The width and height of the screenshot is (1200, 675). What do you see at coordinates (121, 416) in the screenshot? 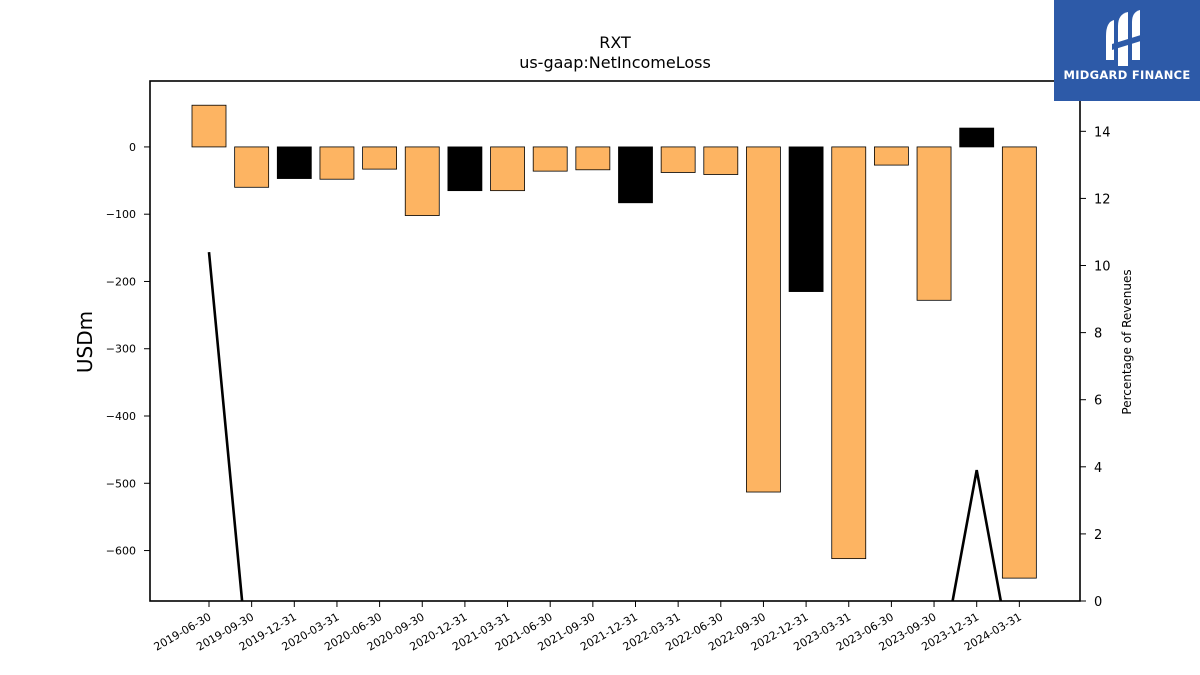
I see `y-tick-label: −400` at bounding box center [121, 416].